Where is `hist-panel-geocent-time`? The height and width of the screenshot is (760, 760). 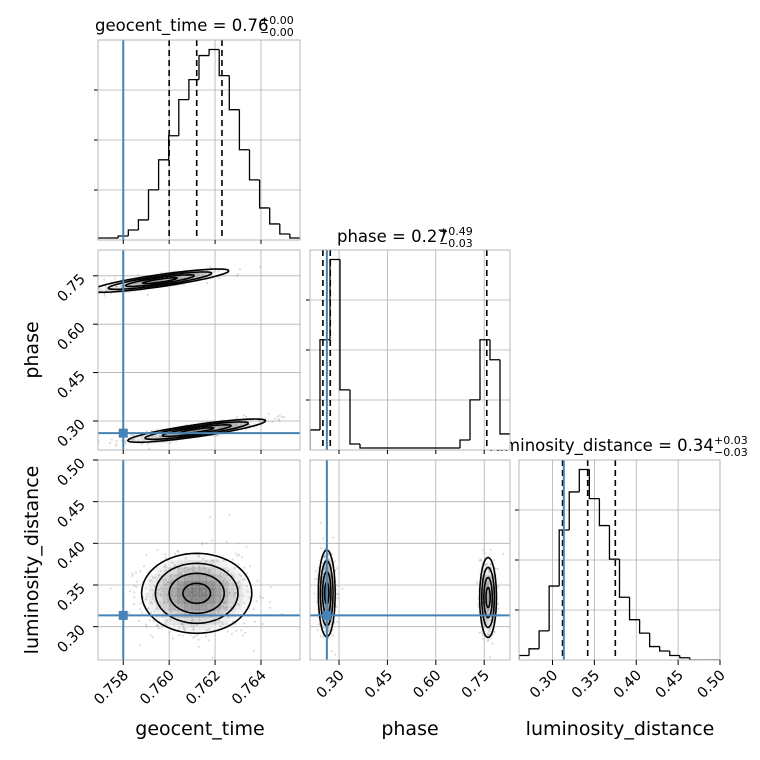
hist-panel-geocent-time is located at coordinates (199, 140).